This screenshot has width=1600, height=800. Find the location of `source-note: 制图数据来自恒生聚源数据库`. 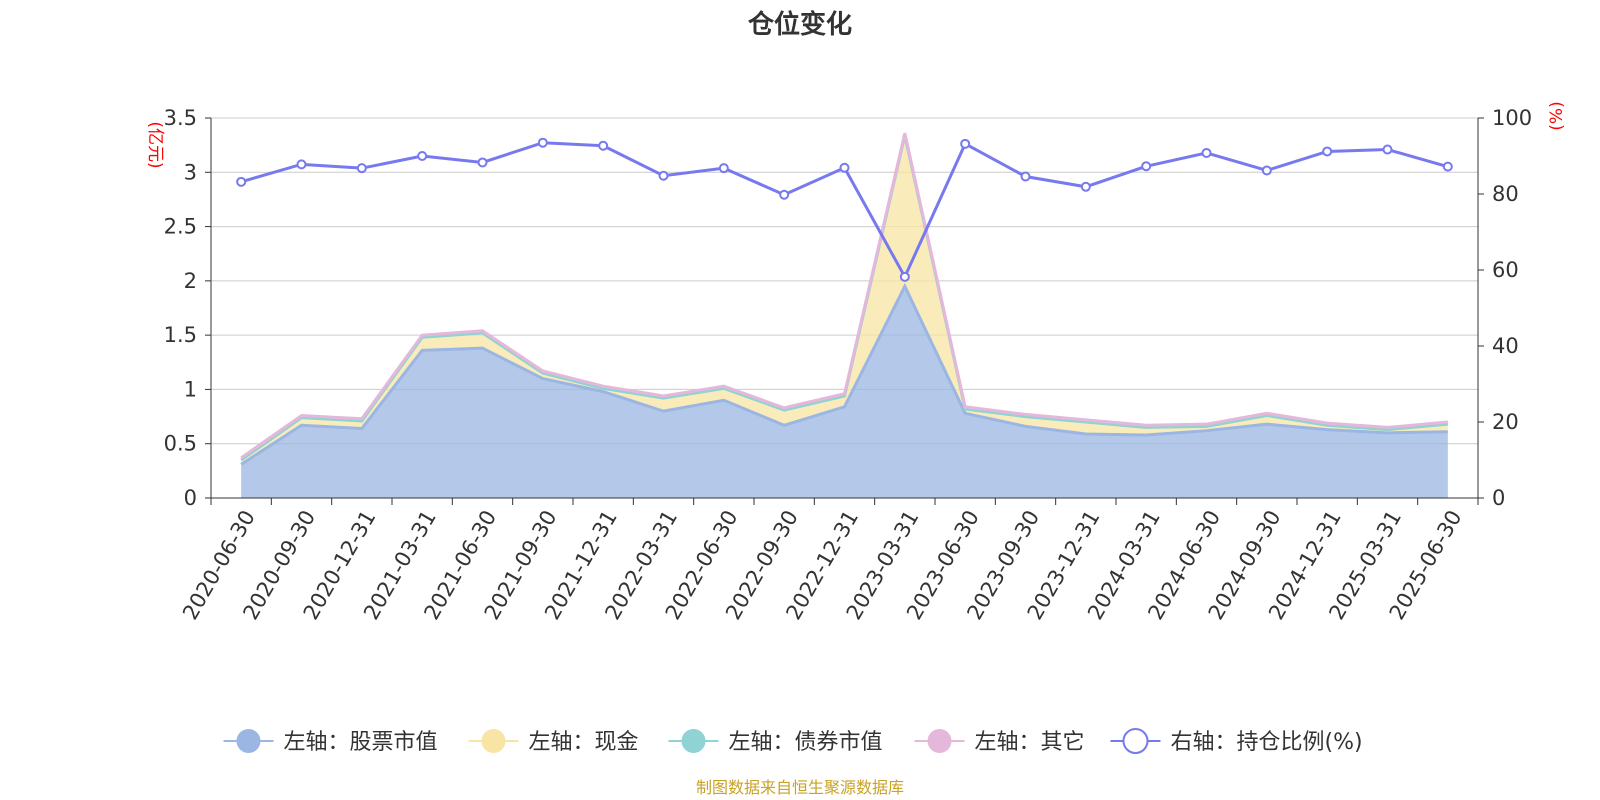

source-note: 制图数据来自恒生聚源数据库 is located at coordinates (800, 787).